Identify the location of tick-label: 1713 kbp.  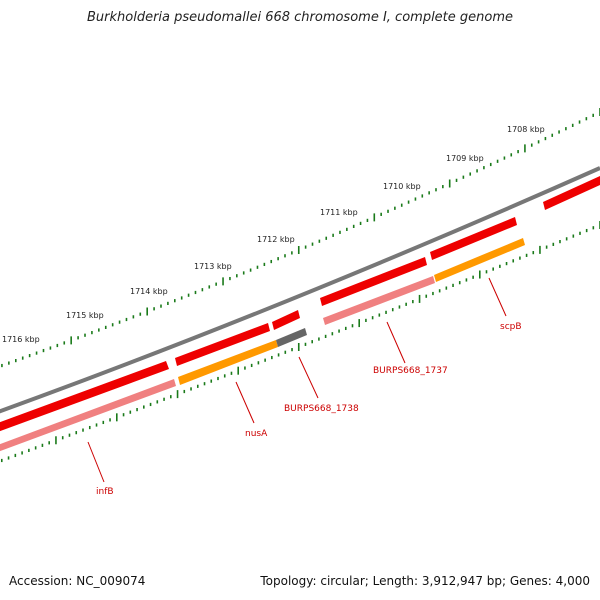
(213, 266).